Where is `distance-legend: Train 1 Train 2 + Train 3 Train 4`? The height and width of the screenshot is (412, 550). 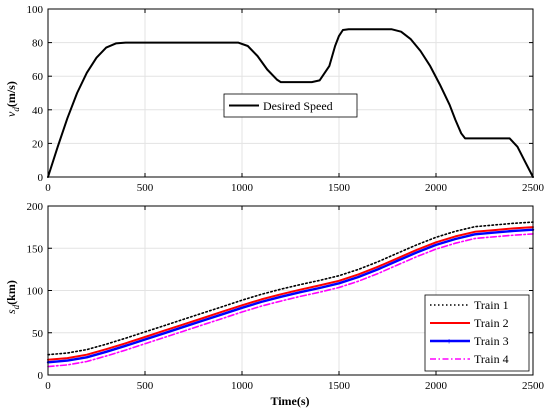
distance-legend: Train 1 Train 2 + Train 3 Train 4 is located at coordinates (477, 333).